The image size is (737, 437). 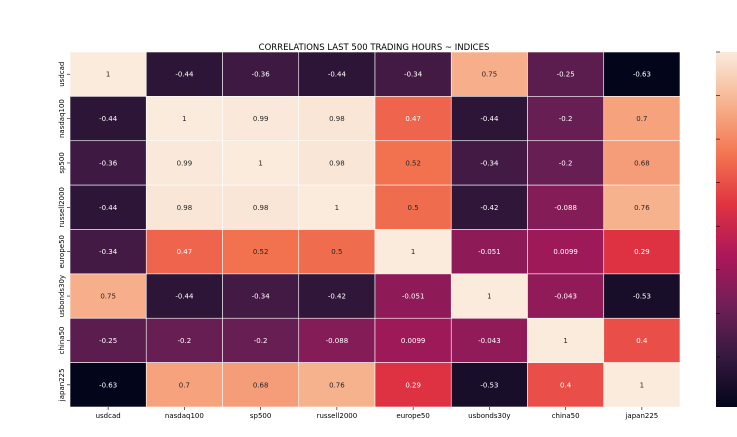 I want to click on x-tick-label-usbonds30y: usbonds30y, so click(x=489, y=416).